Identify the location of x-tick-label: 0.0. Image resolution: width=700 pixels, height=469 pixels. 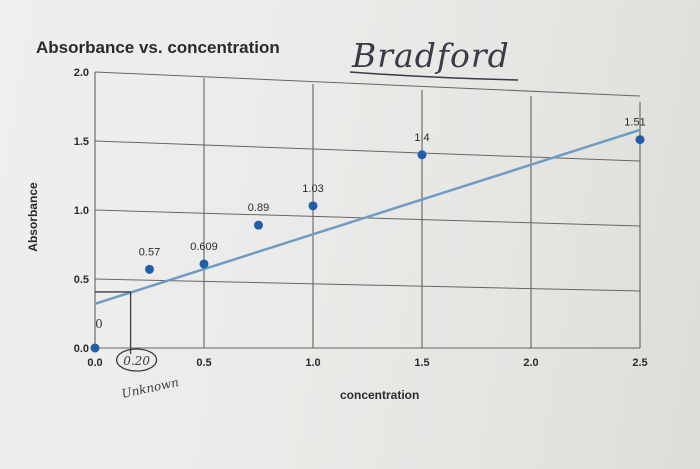
(94, 363).